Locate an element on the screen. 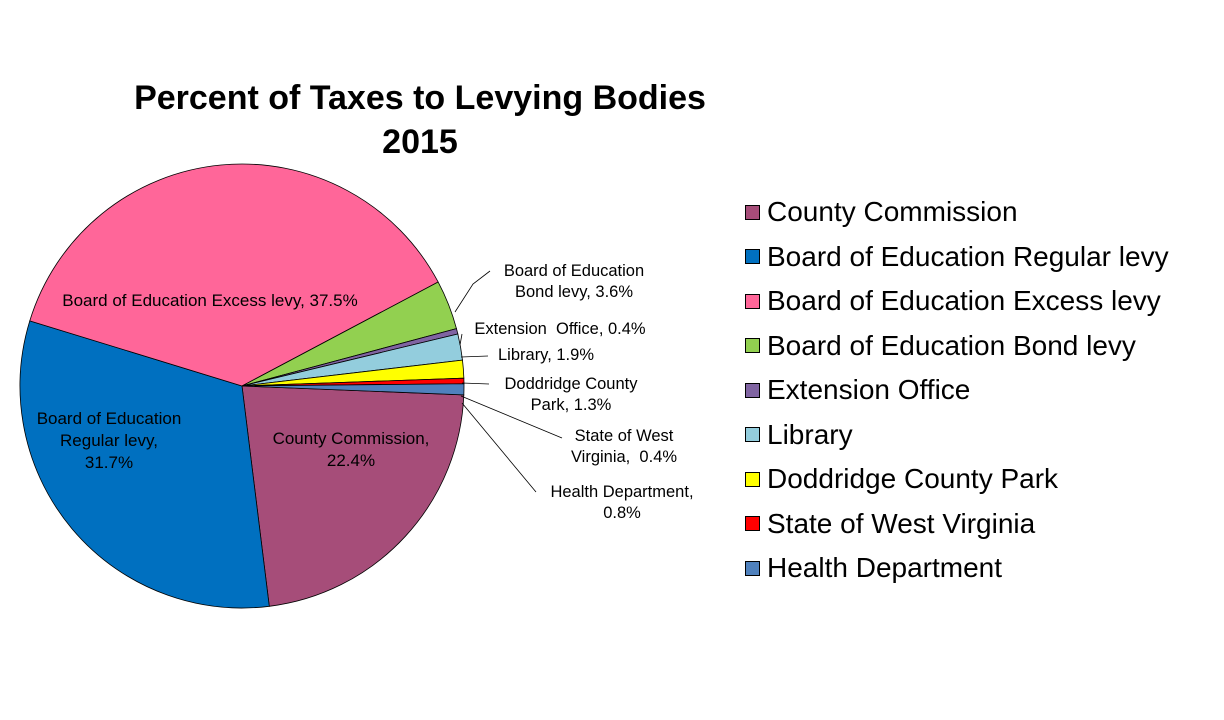  chart-title-line1: Percent of Taxes to Levying Bodies is located at coordinates (420, 98).